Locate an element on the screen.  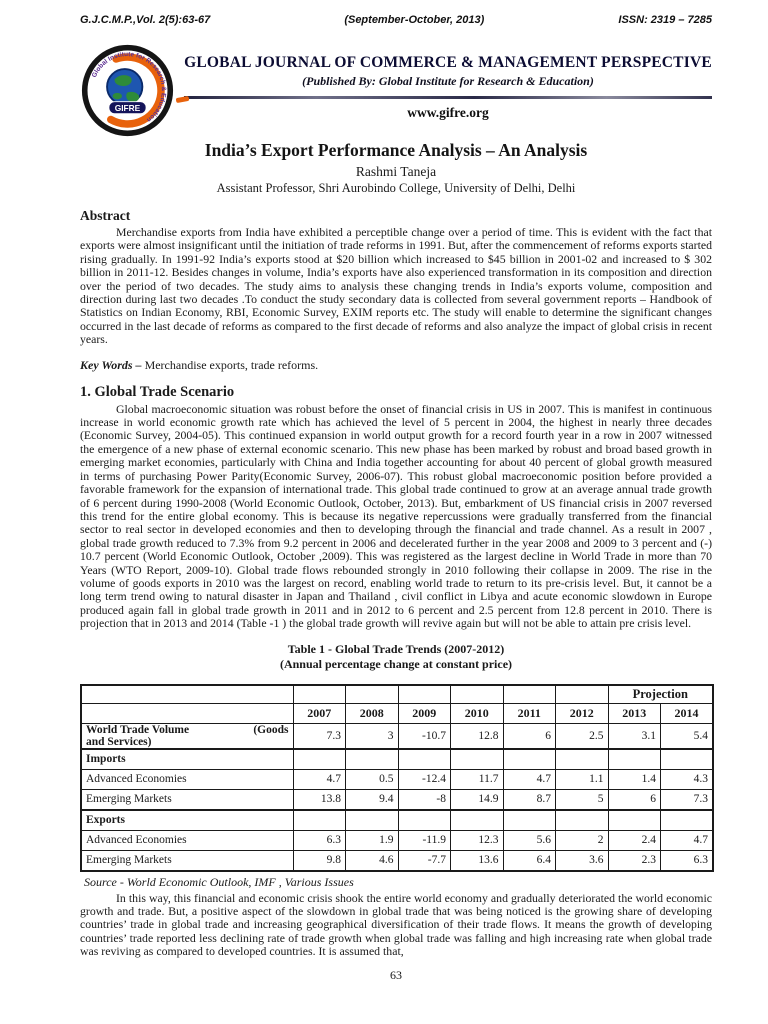
journal-ref: G.J.C.M.P.,Vol. 2(5):63-67 is located at coordinates (145, 20).